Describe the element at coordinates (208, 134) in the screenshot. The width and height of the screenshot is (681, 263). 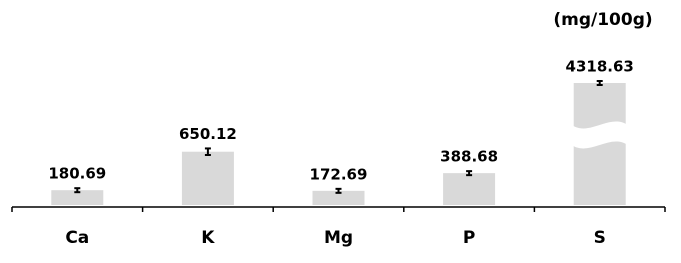
I see `value-label: 650.12` at that location.